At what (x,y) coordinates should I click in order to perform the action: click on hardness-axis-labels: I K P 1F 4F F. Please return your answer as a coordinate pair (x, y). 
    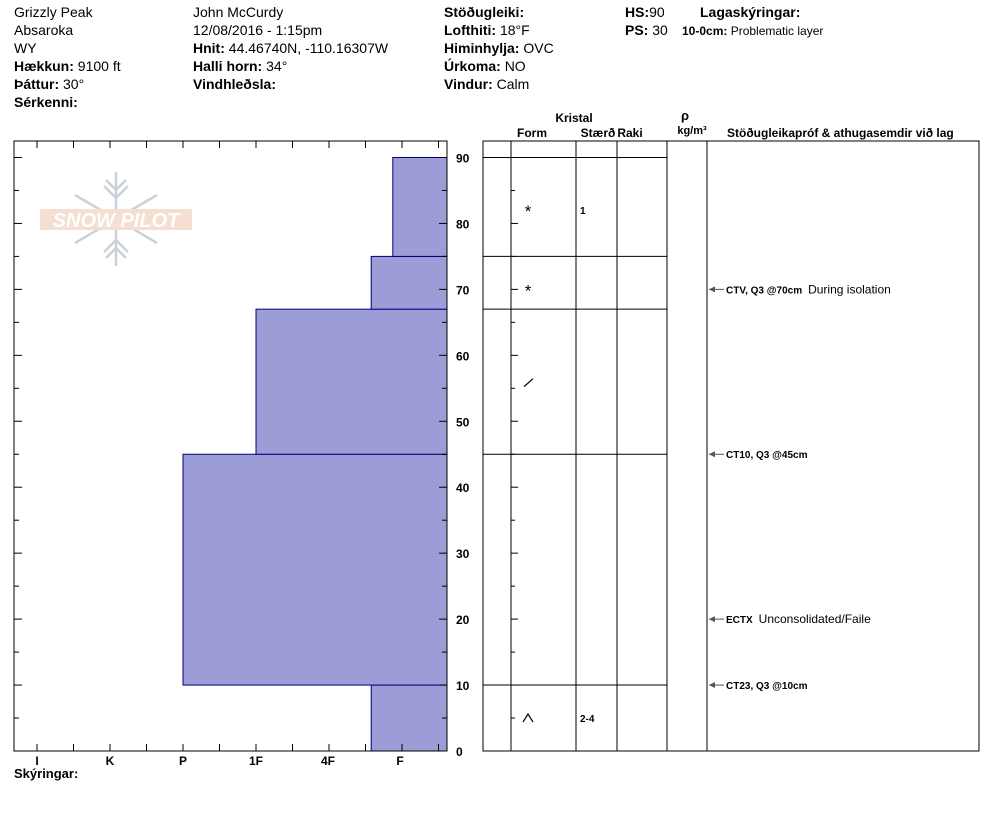
    Looking at the image, I should click on (219, 761).